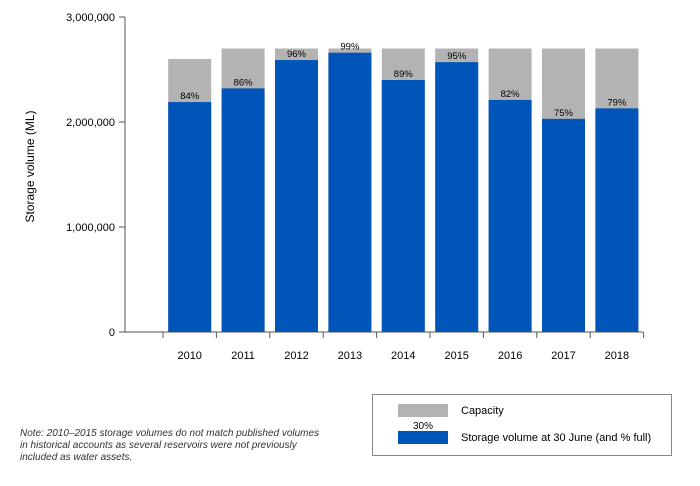  I want to click on legend-label-capacity: Capacity, so click(482, 411).